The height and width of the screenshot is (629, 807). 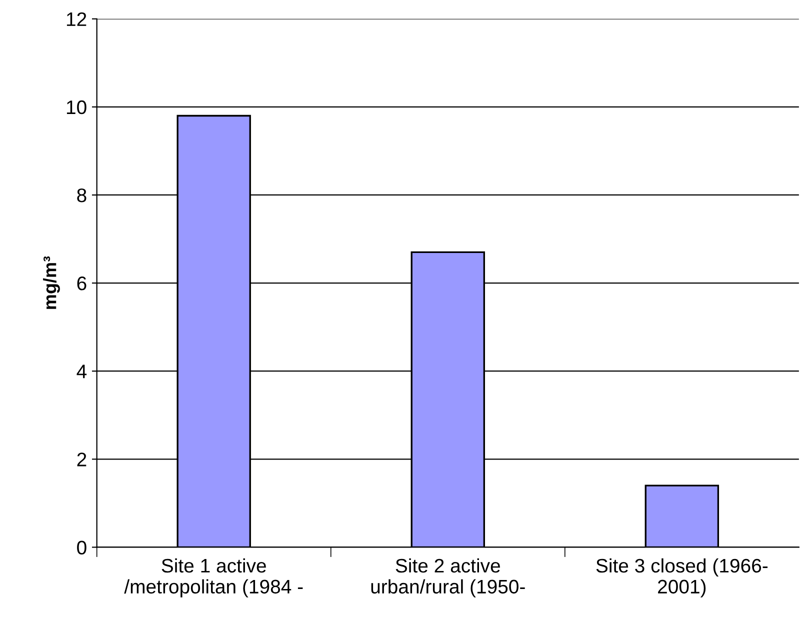 I want to click on y-tick-label: 0, so click(x=81, y=547).